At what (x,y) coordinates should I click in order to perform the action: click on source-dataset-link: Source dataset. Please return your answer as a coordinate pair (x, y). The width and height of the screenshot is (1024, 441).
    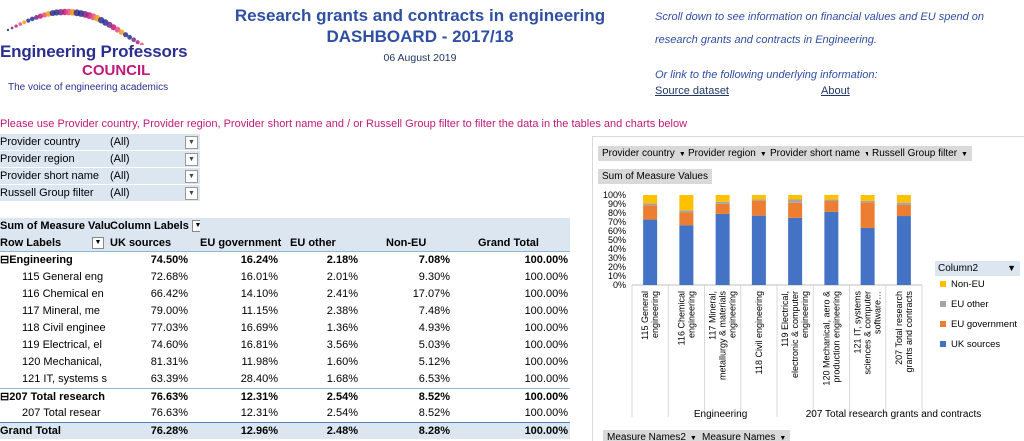
    Looking at the image, I should click on (692, 91).